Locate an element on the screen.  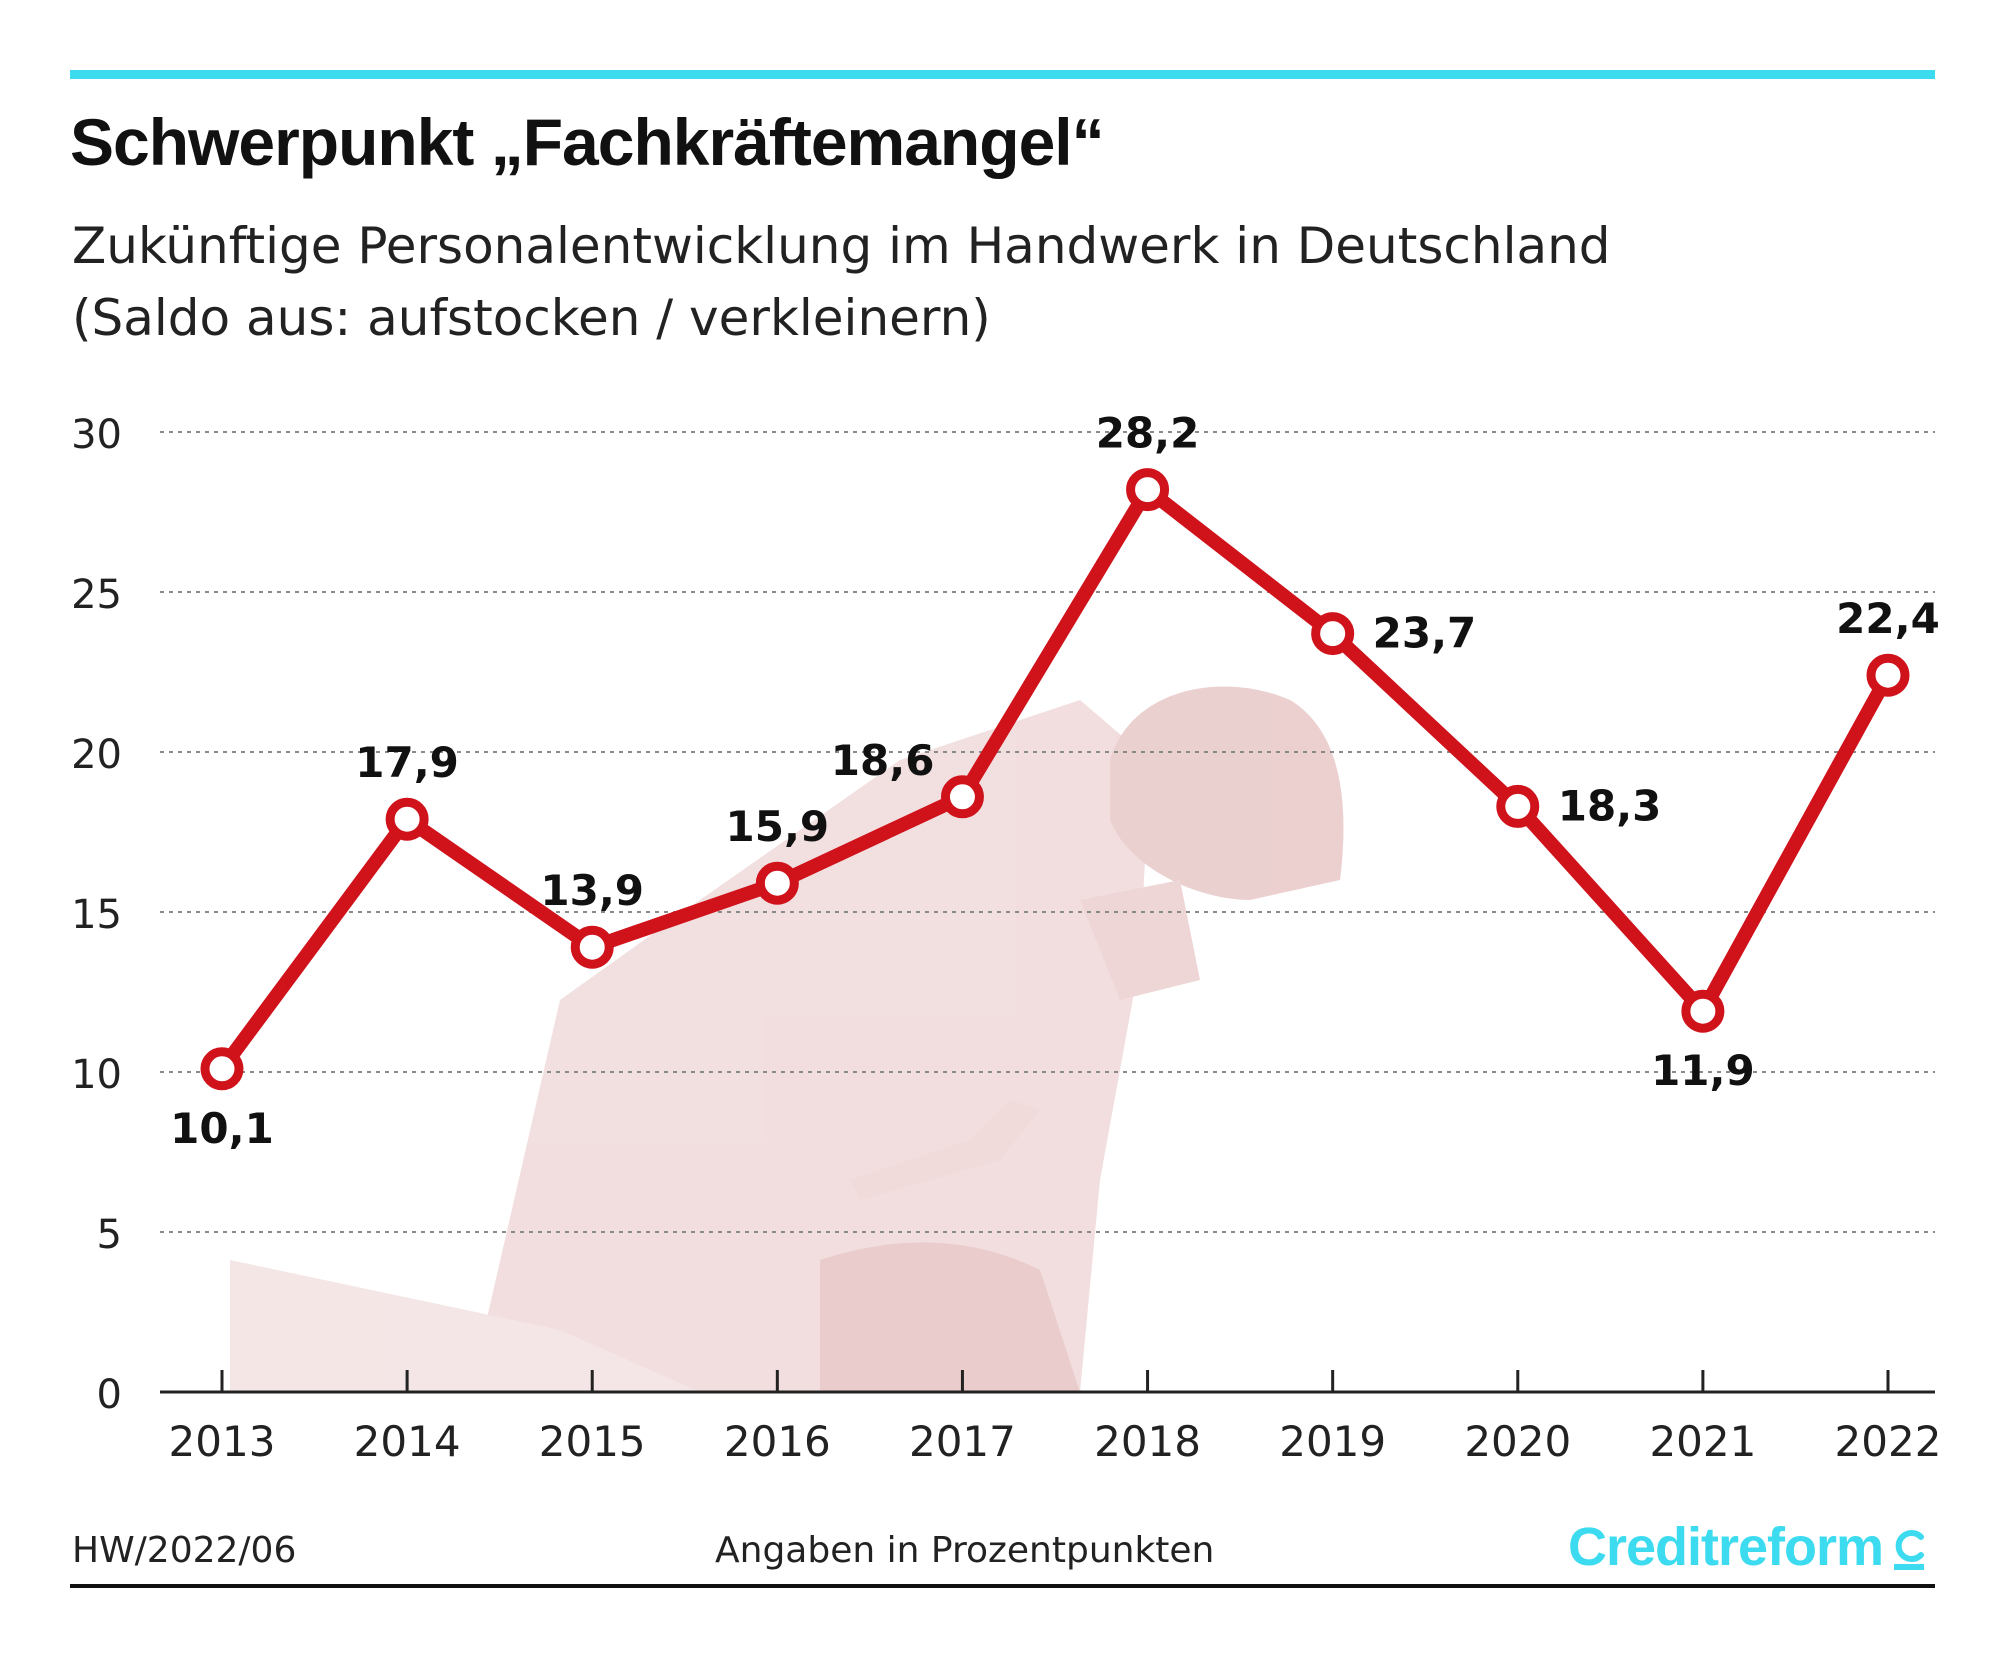
data-label: 23,7 is located at coordinates (1425, 633).